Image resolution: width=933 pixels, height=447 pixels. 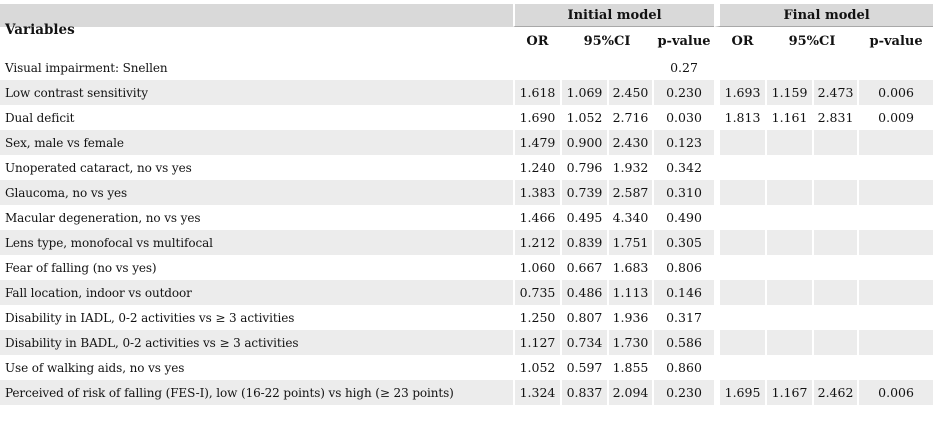 What do you see at coordinates (629, 242) in the screenshot?
I see `initial-ci-high-cell: 1.751` at bounding box center [629, 242].